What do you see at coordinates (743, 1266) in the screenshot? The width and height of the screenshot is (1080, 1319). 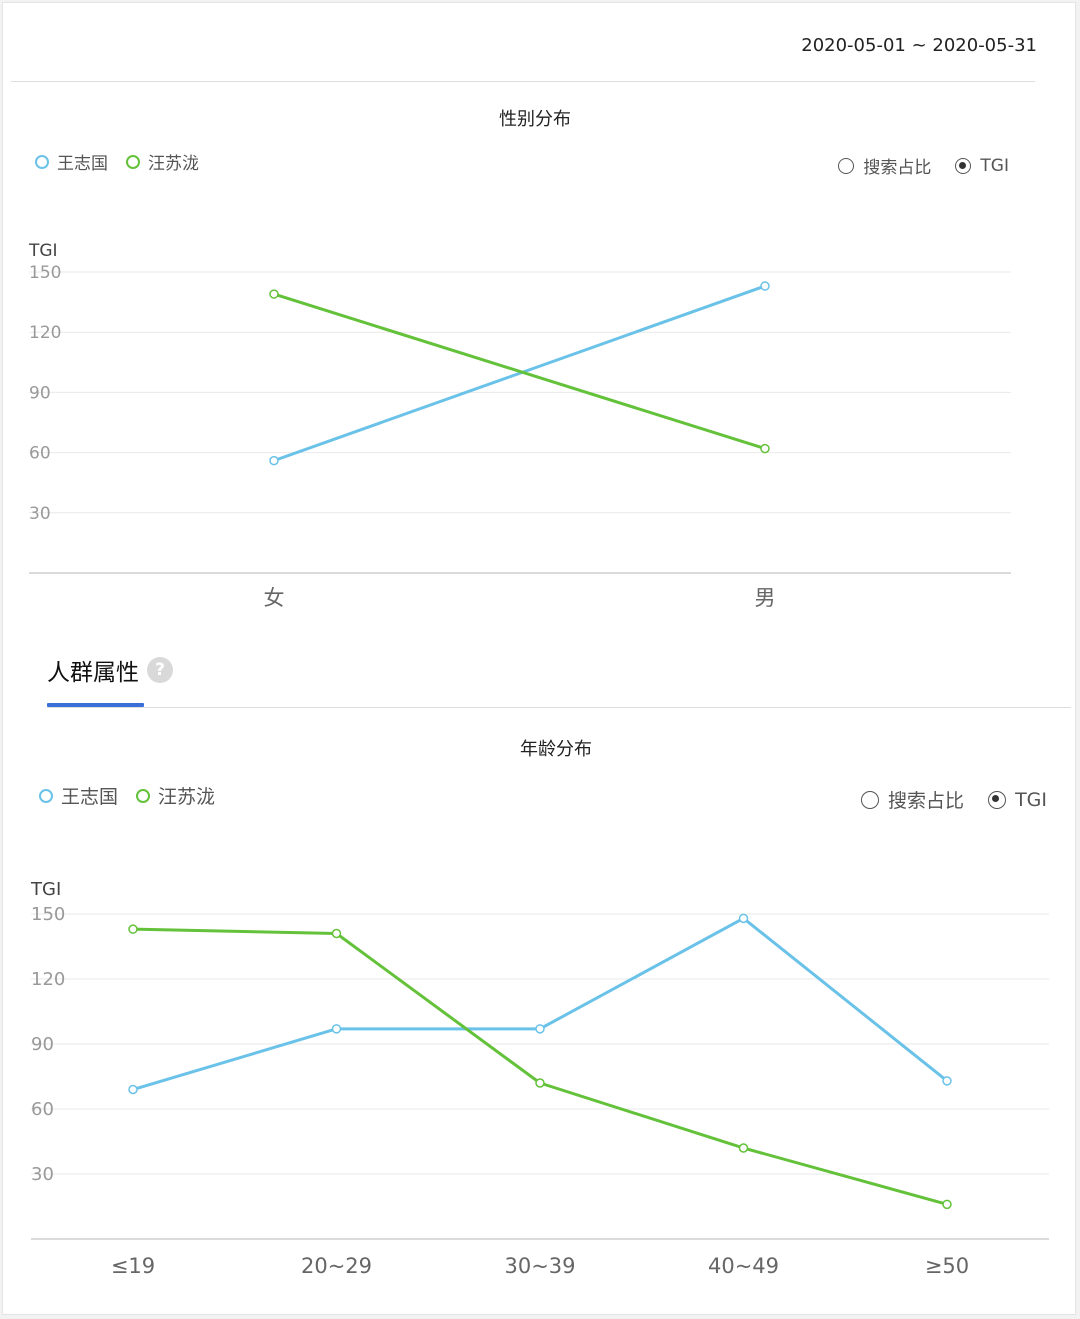 I see `x-tick-label: 40~49` at bounding box center [743, 1266].